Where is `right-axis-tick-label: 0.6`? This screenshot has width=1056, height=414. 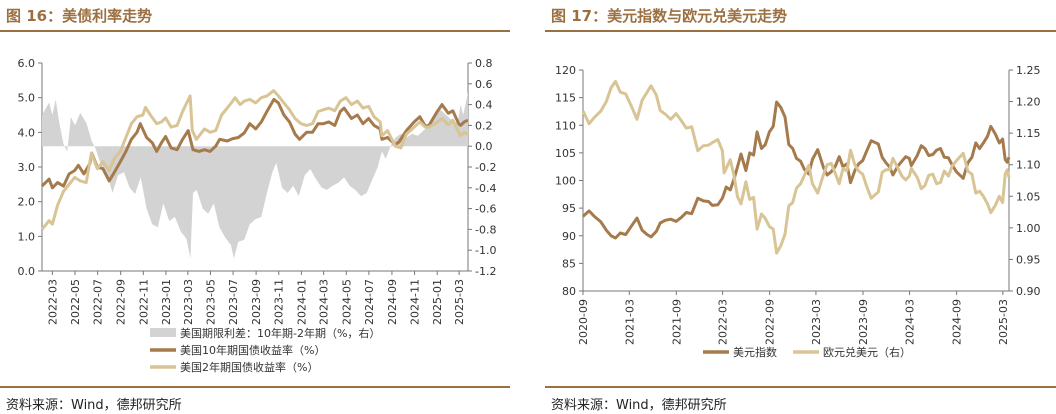 right-axis-tick-label: 0.6 is located at coordinates (484, 84).